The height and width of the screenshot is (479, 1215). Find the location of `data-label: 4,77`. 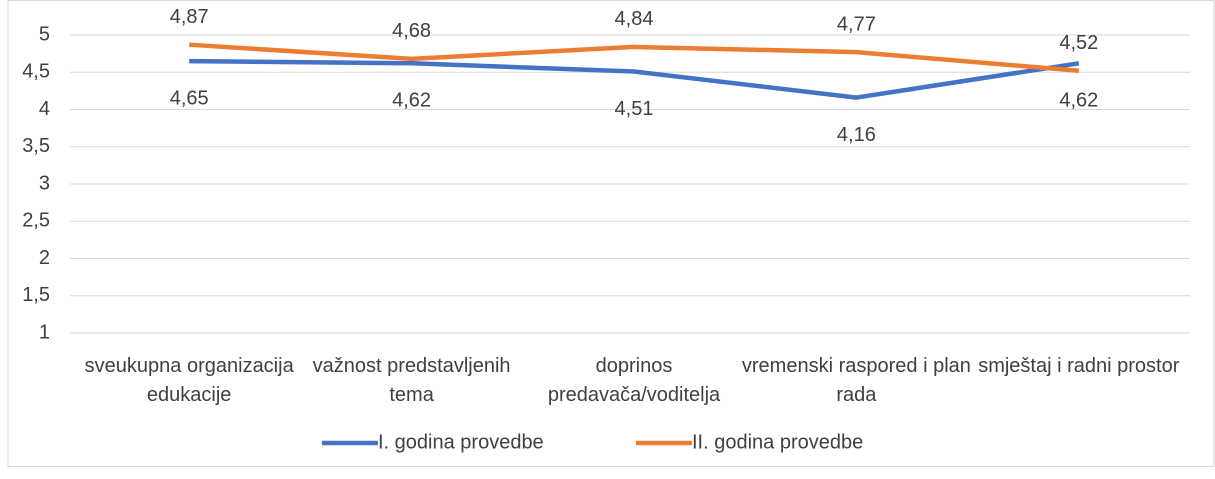

data-label: 4,77 is located at coordinates (856, 24).